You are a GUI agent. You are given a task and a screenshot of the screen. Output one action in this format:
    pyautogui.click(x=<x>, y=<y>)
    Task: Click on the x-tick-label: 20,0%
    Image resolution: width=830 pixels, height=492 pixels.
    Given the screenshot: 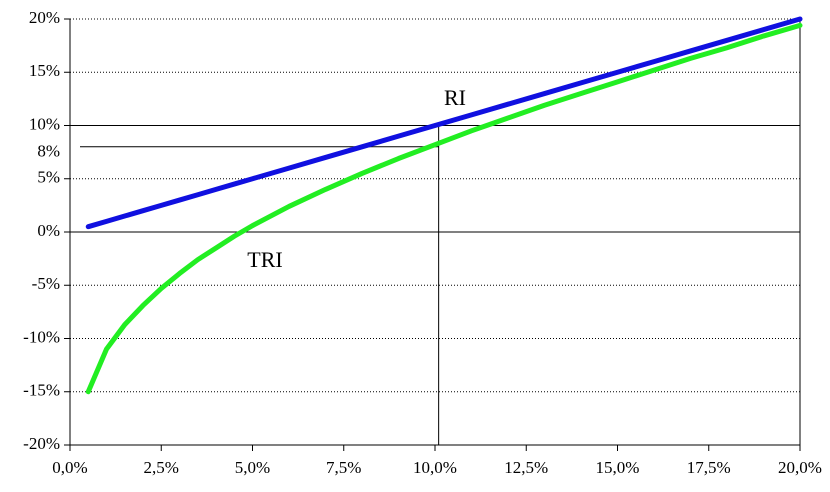 What is the action you would take?
    pyautogui.click(x=800, y=467)
    